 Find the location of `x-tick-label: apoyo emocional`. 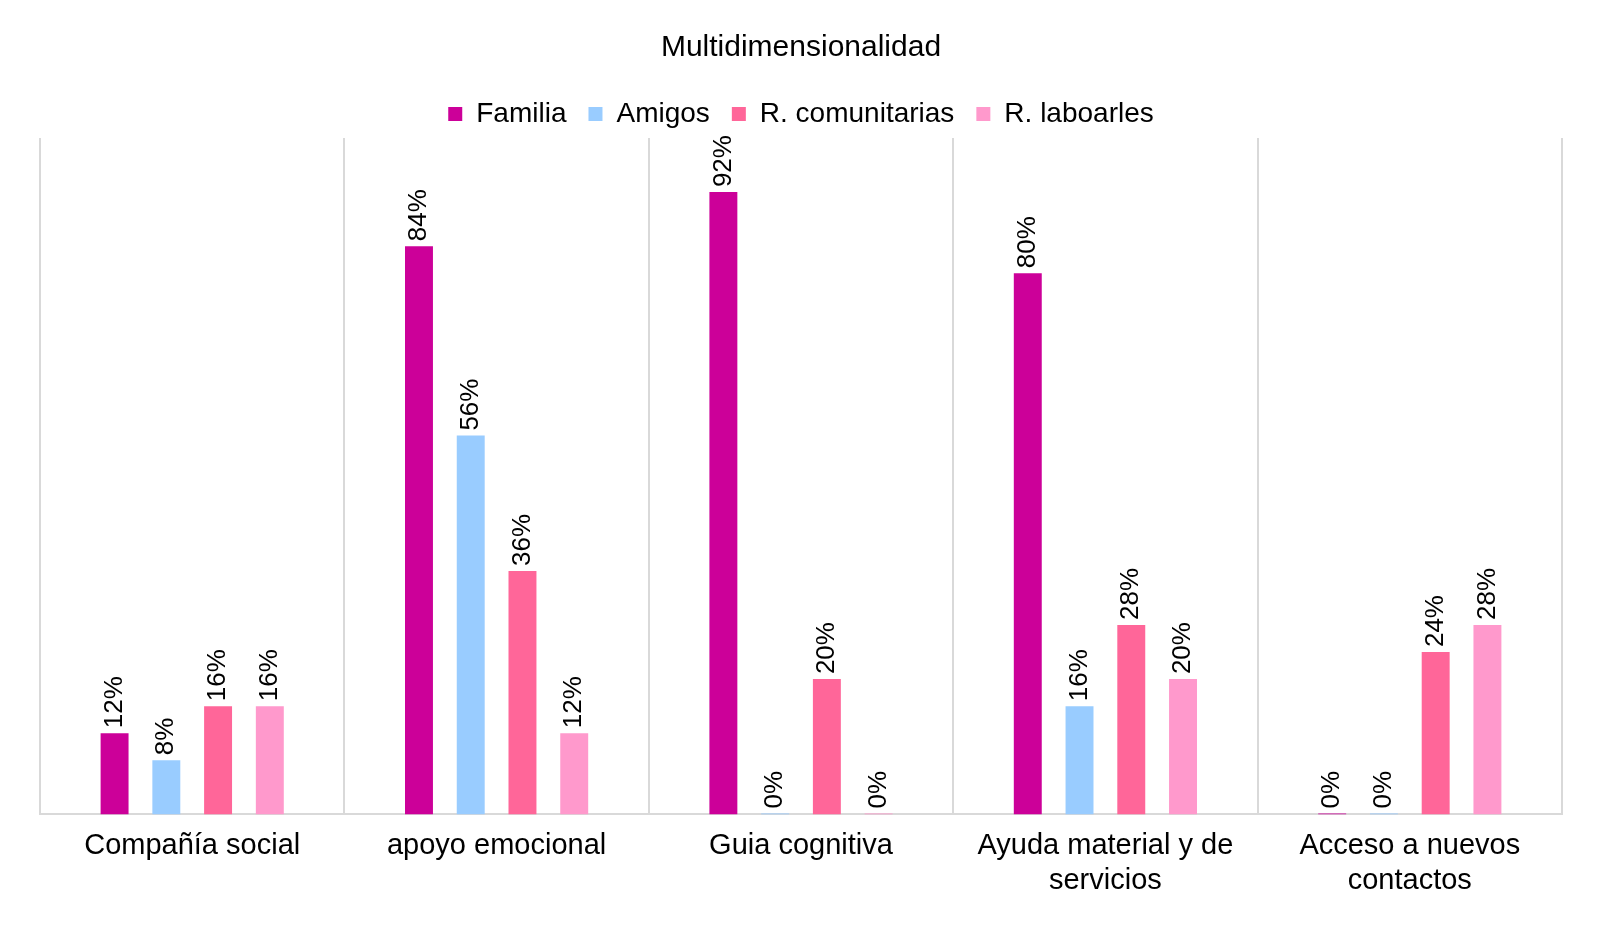

x-tick-label: apoyo emocional is located at coordinates (496, 843).